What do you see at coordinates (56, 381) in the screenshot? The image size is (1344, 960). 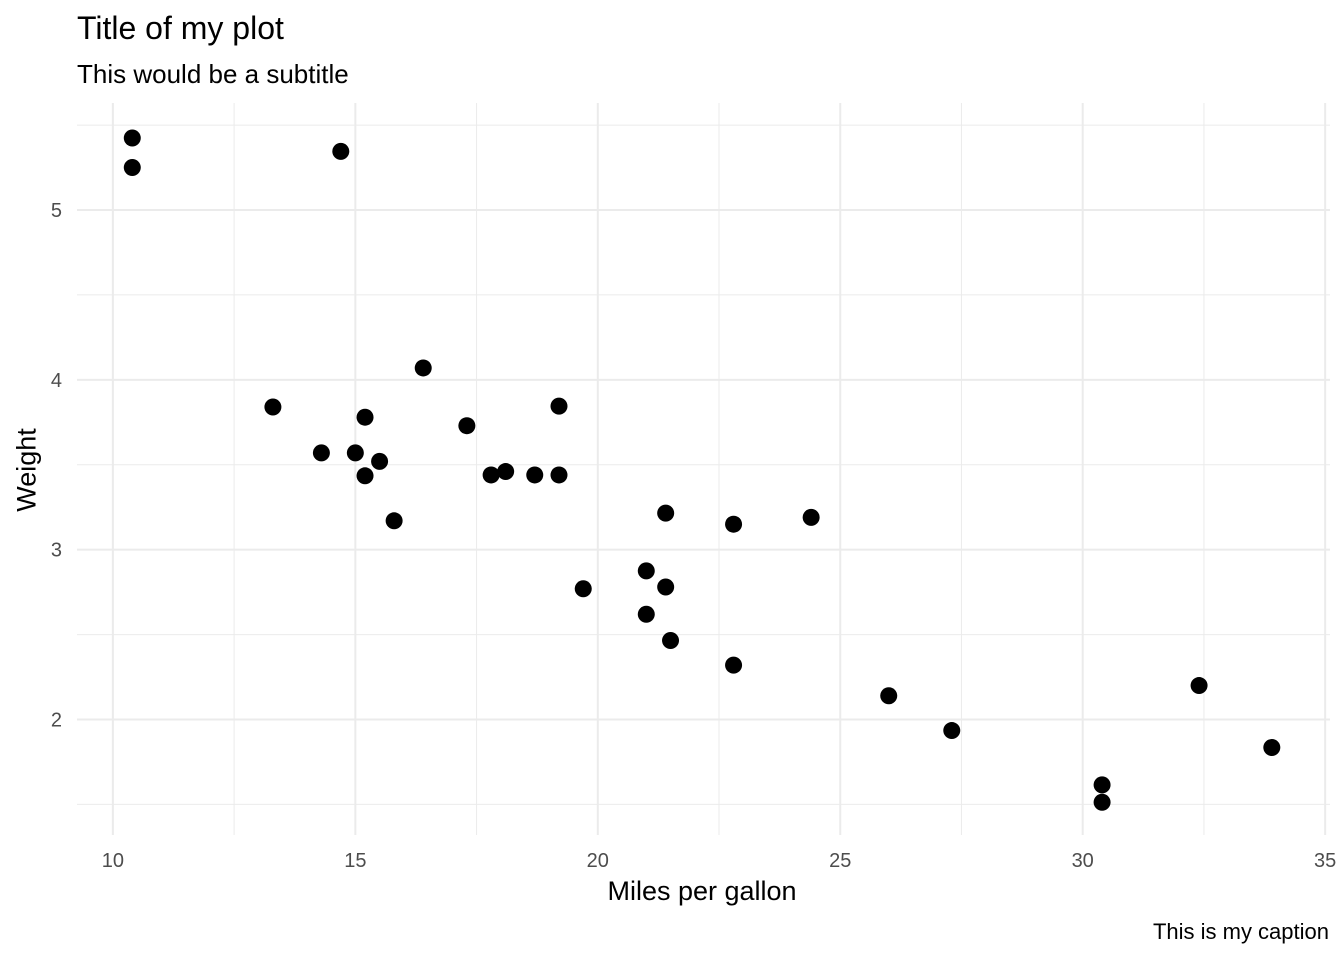 I see `y-tick-label: 4` at bounding box center [56, 381].